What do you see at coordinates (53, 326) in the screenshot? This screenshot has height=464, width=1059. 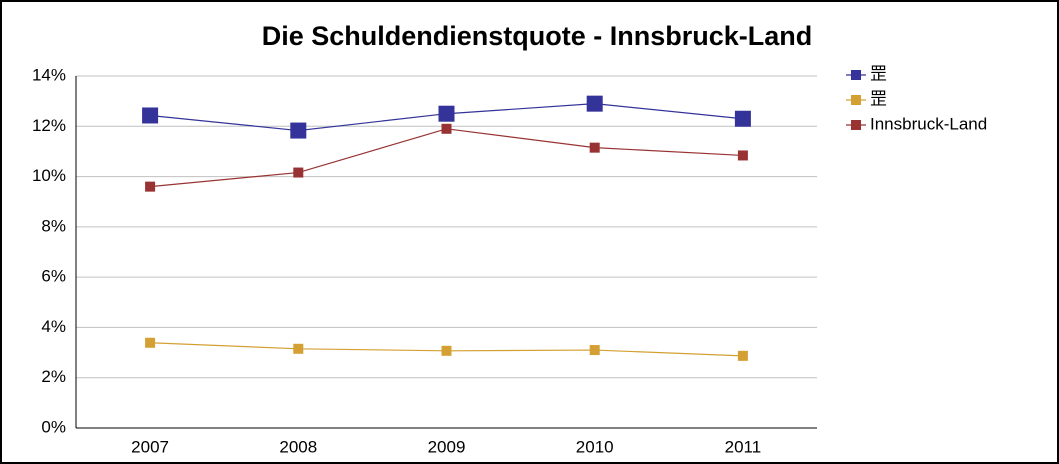 I see `y-tick-label: 4%` at bounding box center [53, 326].